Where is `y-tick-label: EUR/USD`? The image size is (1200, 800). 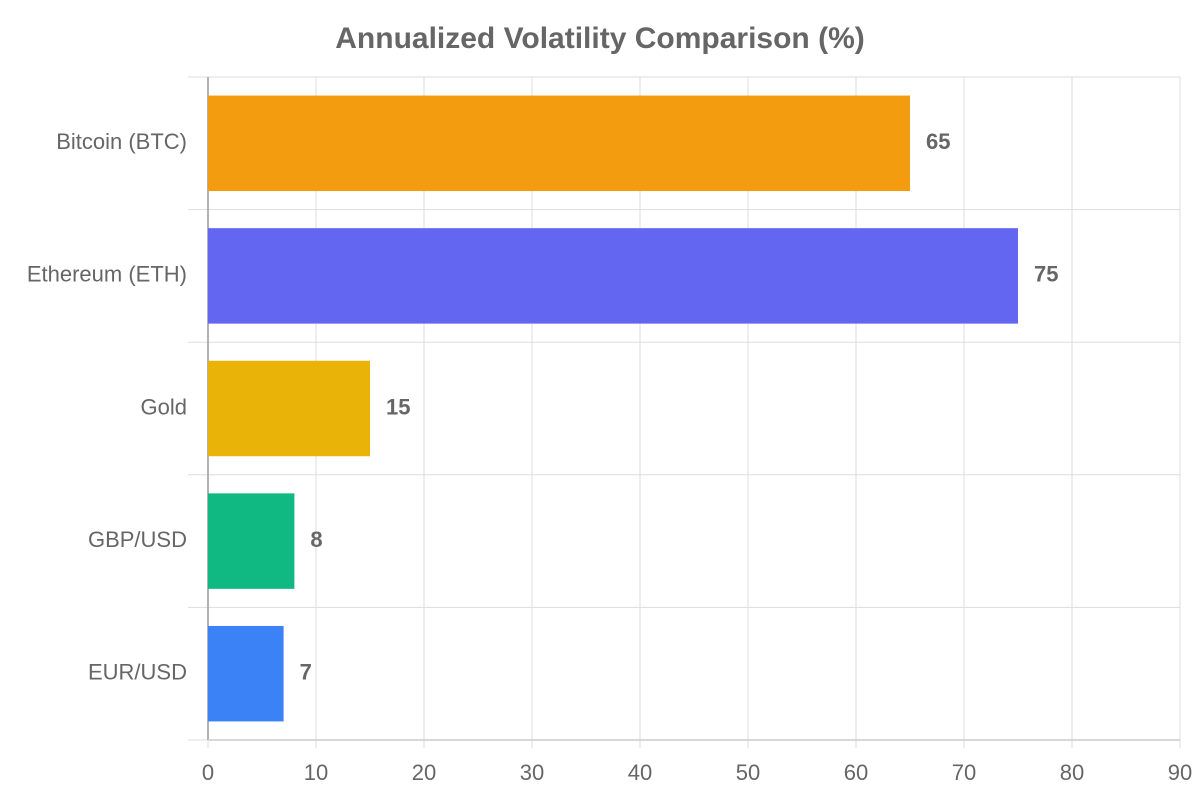
y-tick-label: EUR/USD is located at coordinates (137, 672).